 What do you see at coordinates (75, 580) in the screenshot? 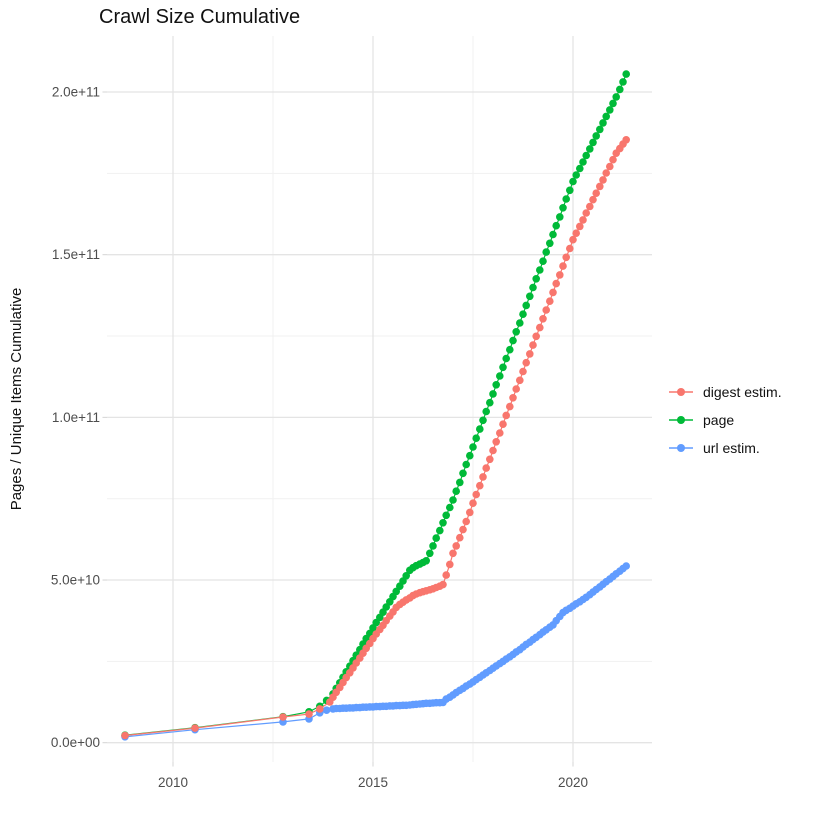
I see `y-tick-label: 5.0e+10` at bounding box center [75, 580].